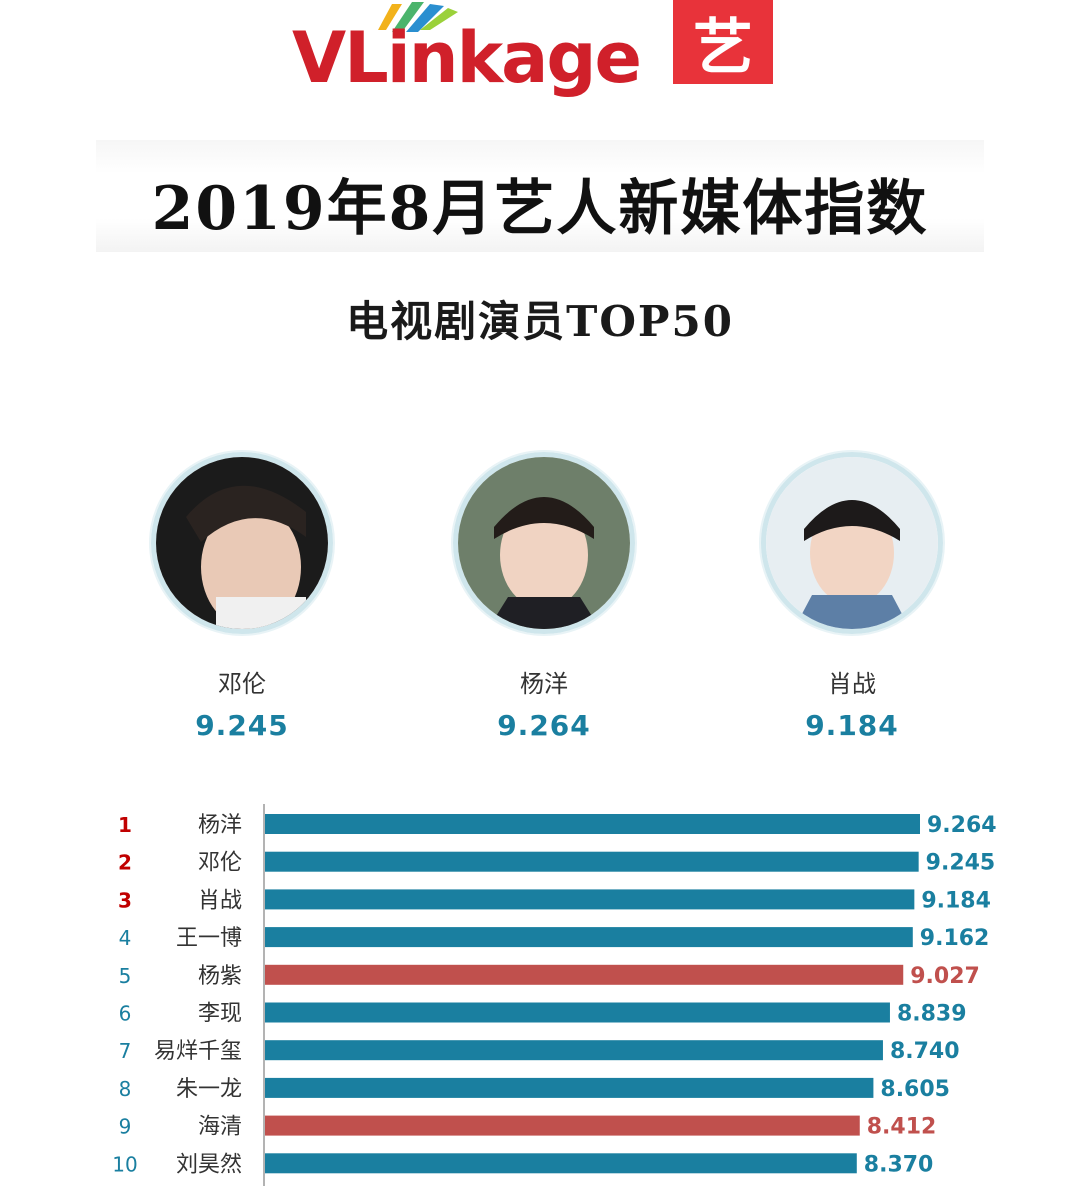 The image size is (1080, 1190). What do you see at coordinates (915, 1089) in the screenshot?
I see `value-label: 8.605` at bounding box center [915, 1089].